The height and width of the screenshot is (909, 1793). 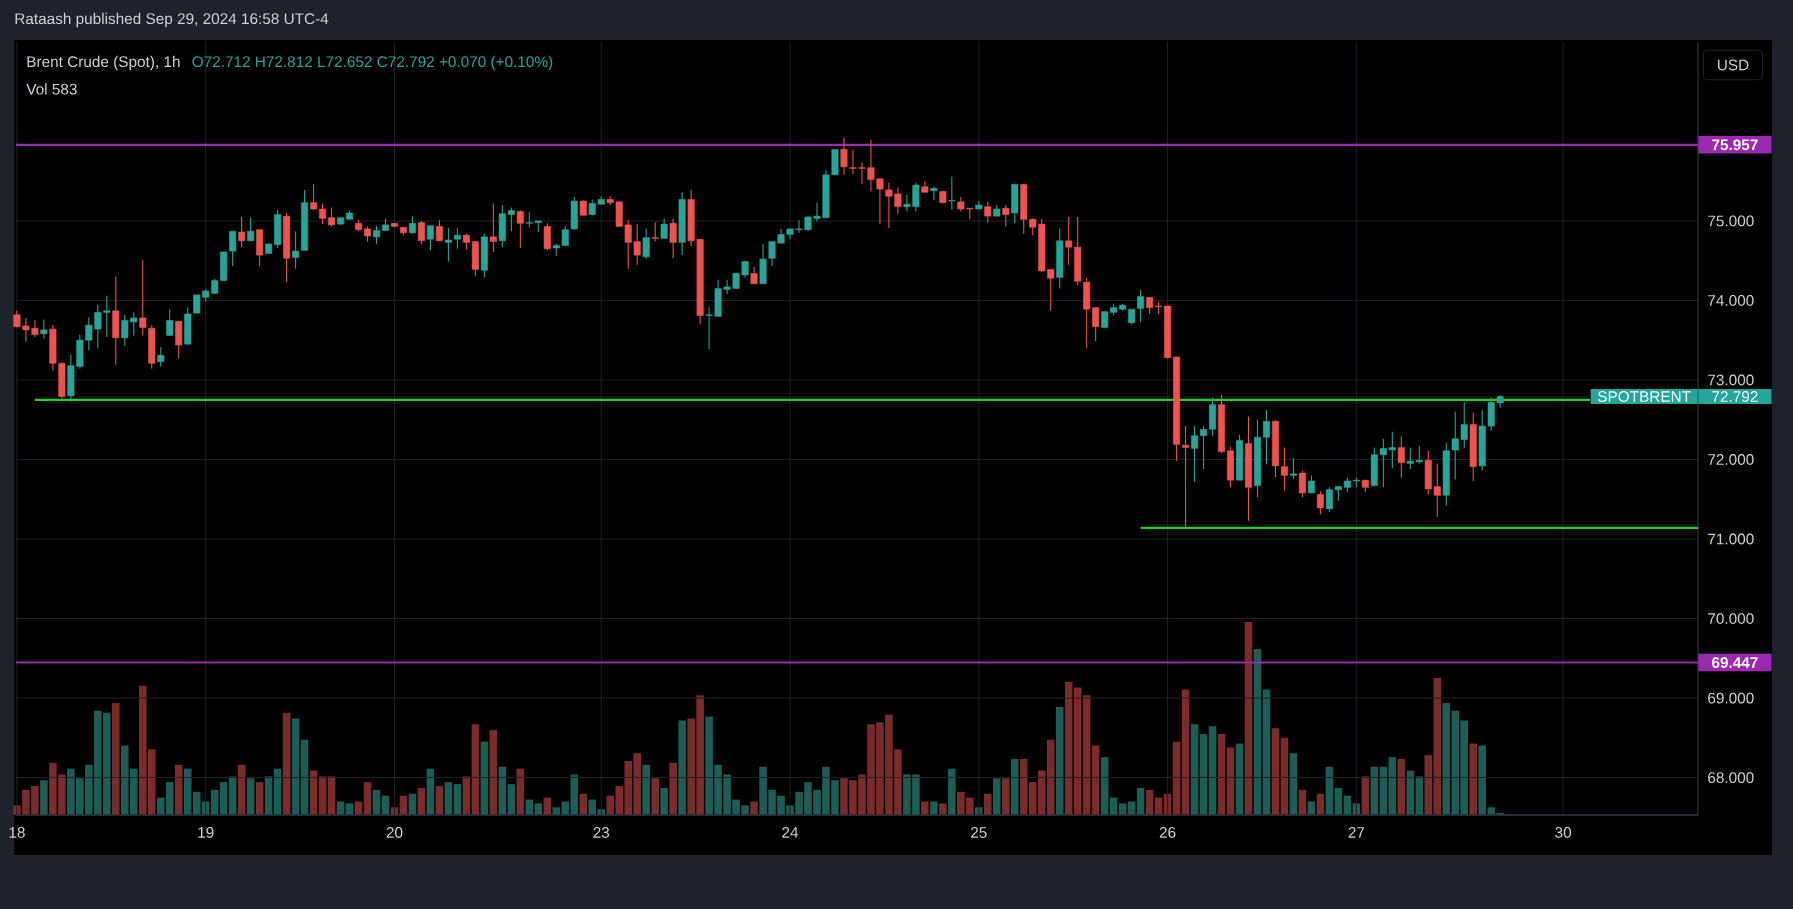 I want to click on annotation: SPOTBRENT, so click(x=1644, y=396).